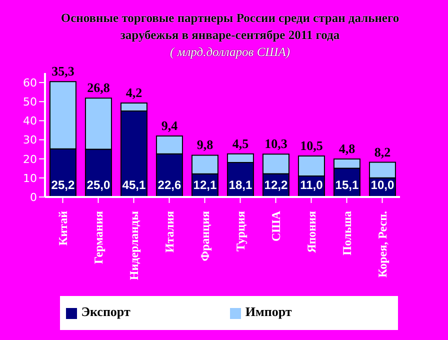 The height and width of the screenshot is (340, 448). Describe the element at coordinates (30, 178) in the screenshot. I see `y-tick-label: 10` at that location.